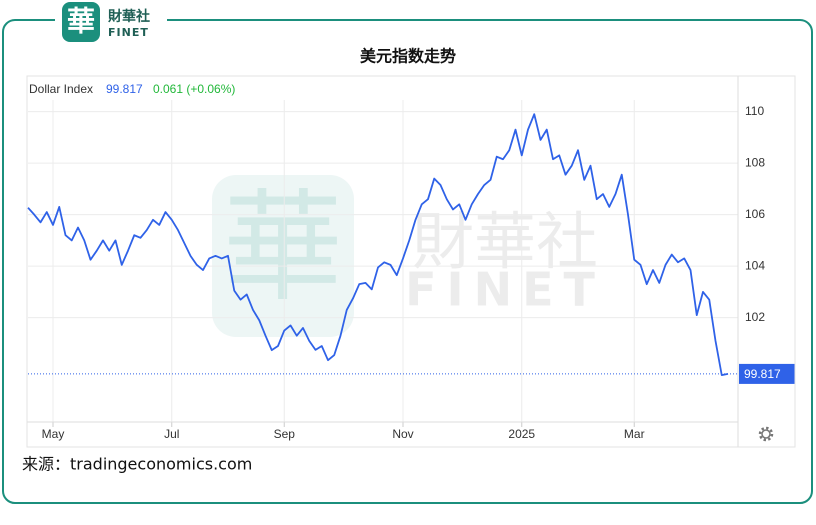  What do you see at coordinates (521, 434) in the screenshot?
I see `x-tick-label: 2025` at bounding box center [521, 434].